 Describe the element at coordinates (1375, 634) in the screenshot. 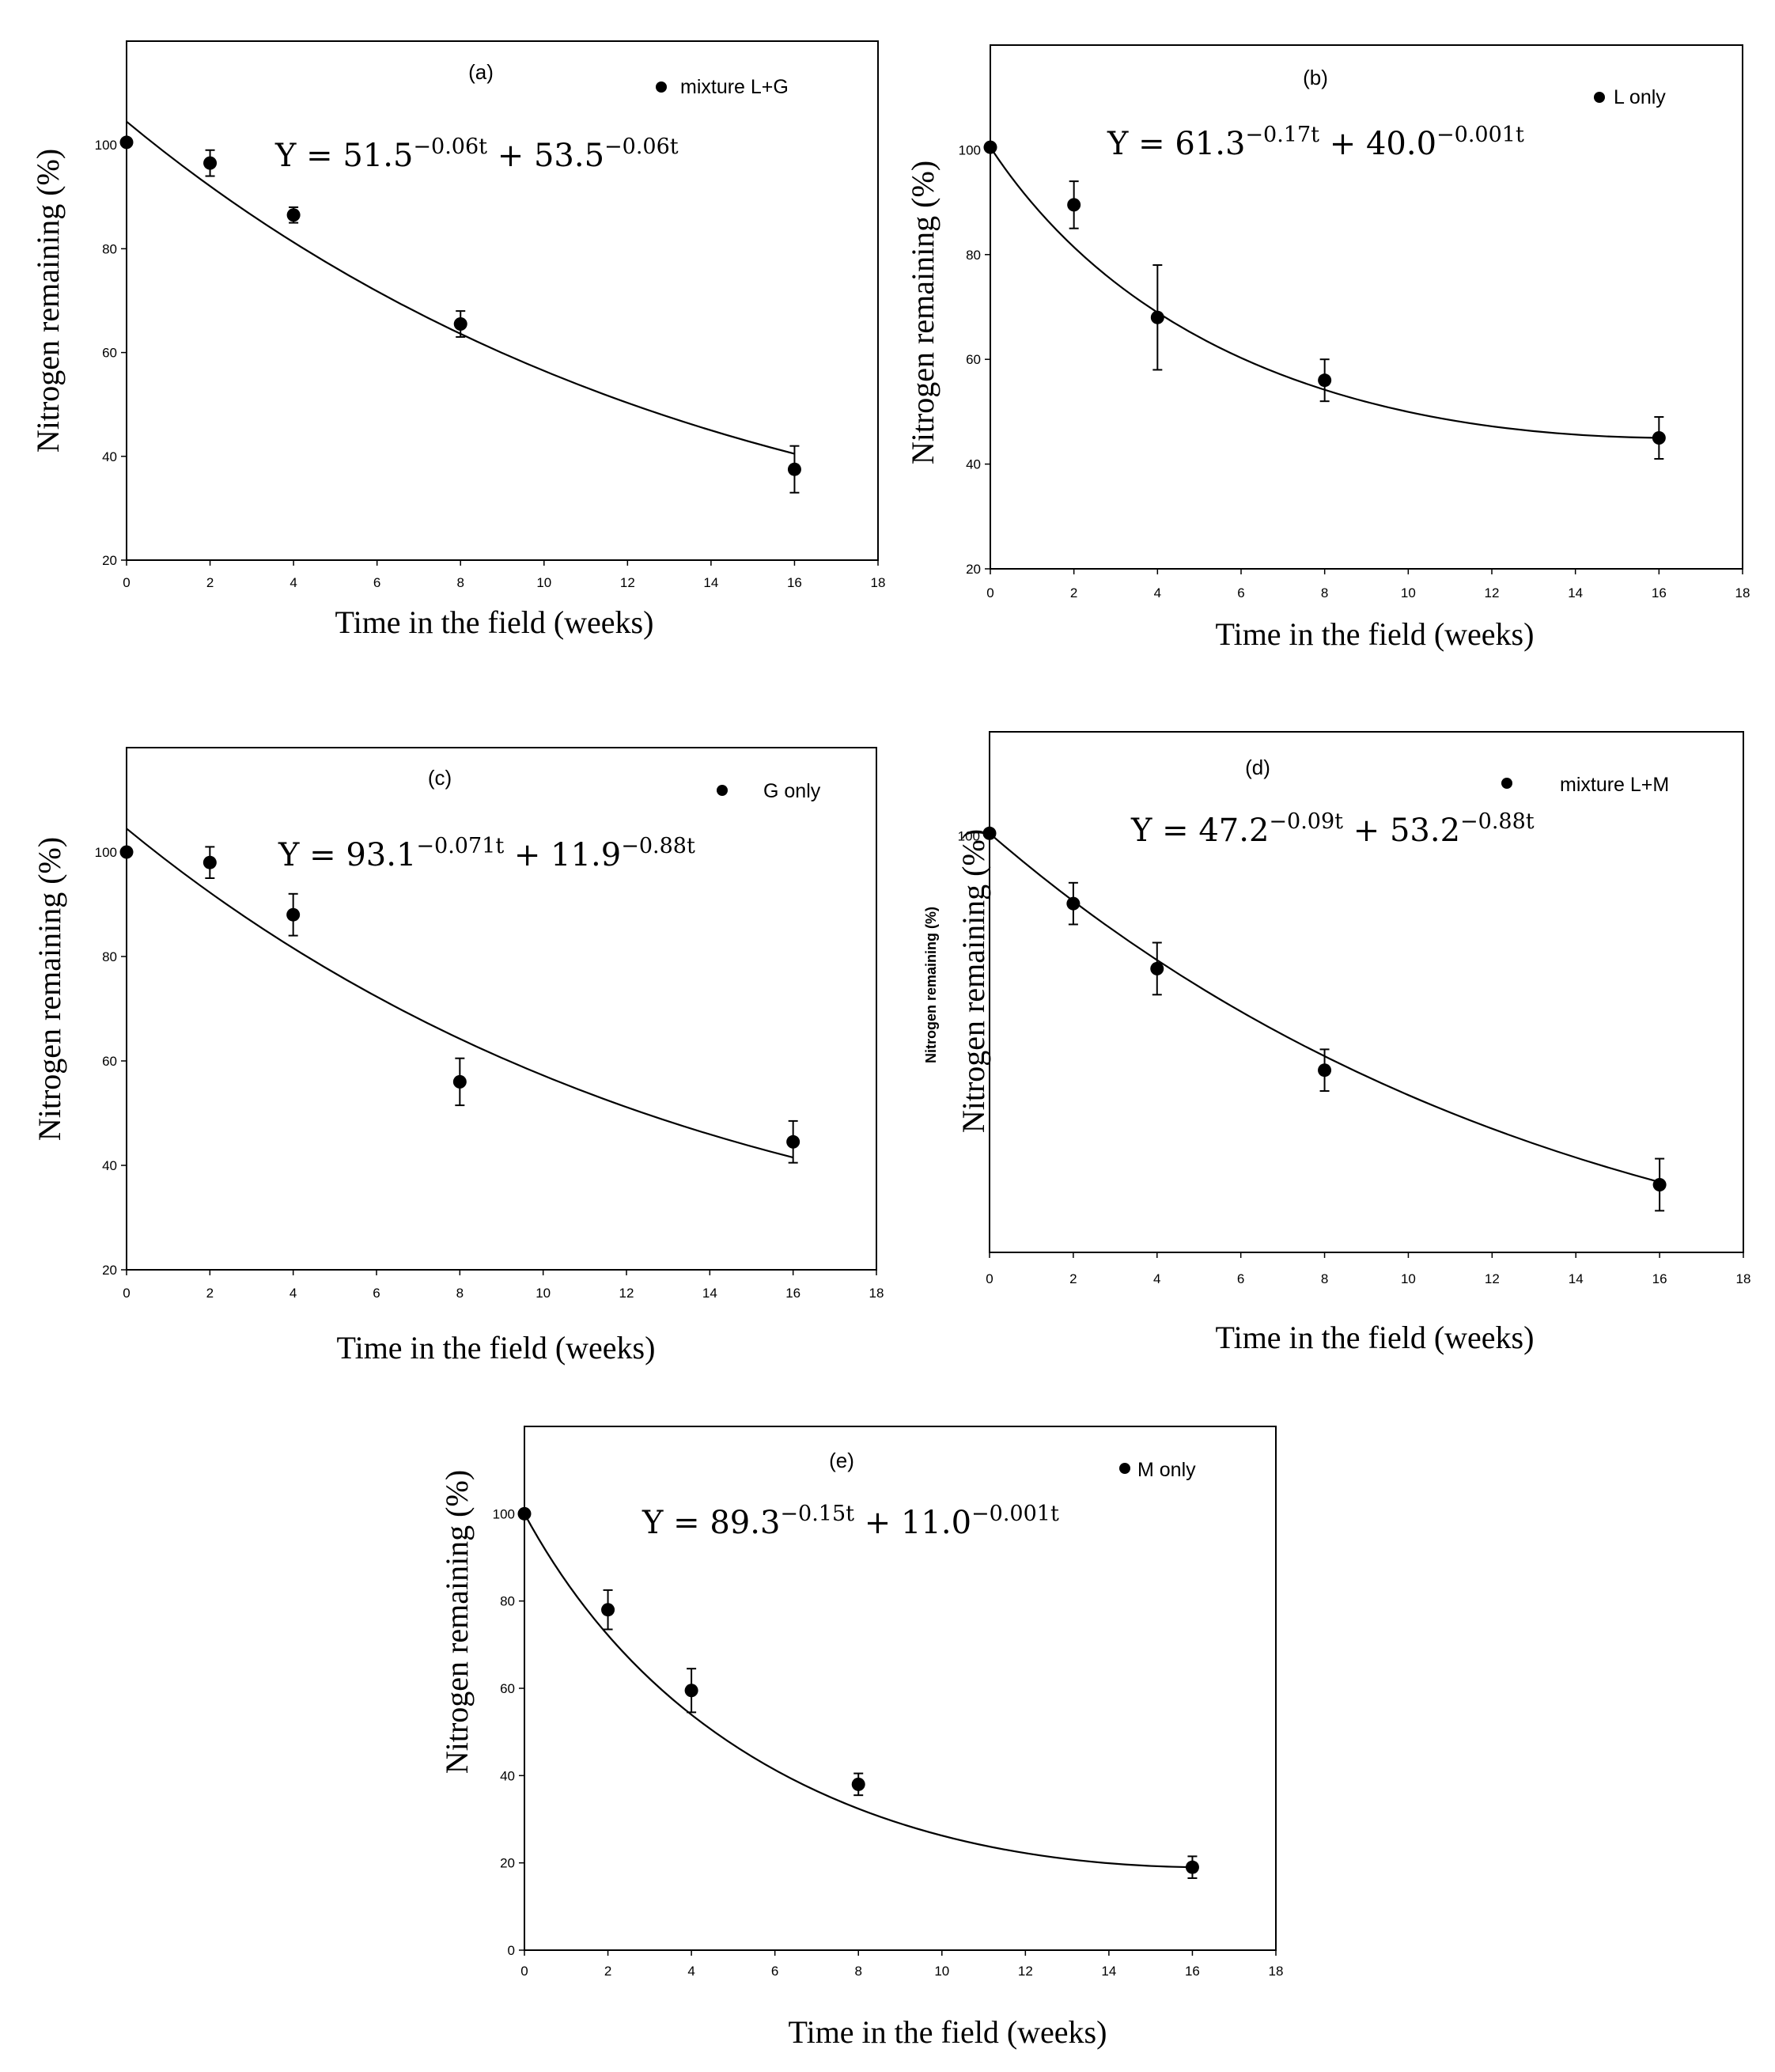

I see `x-axis-title: Time in the field (weeks)` at that location.